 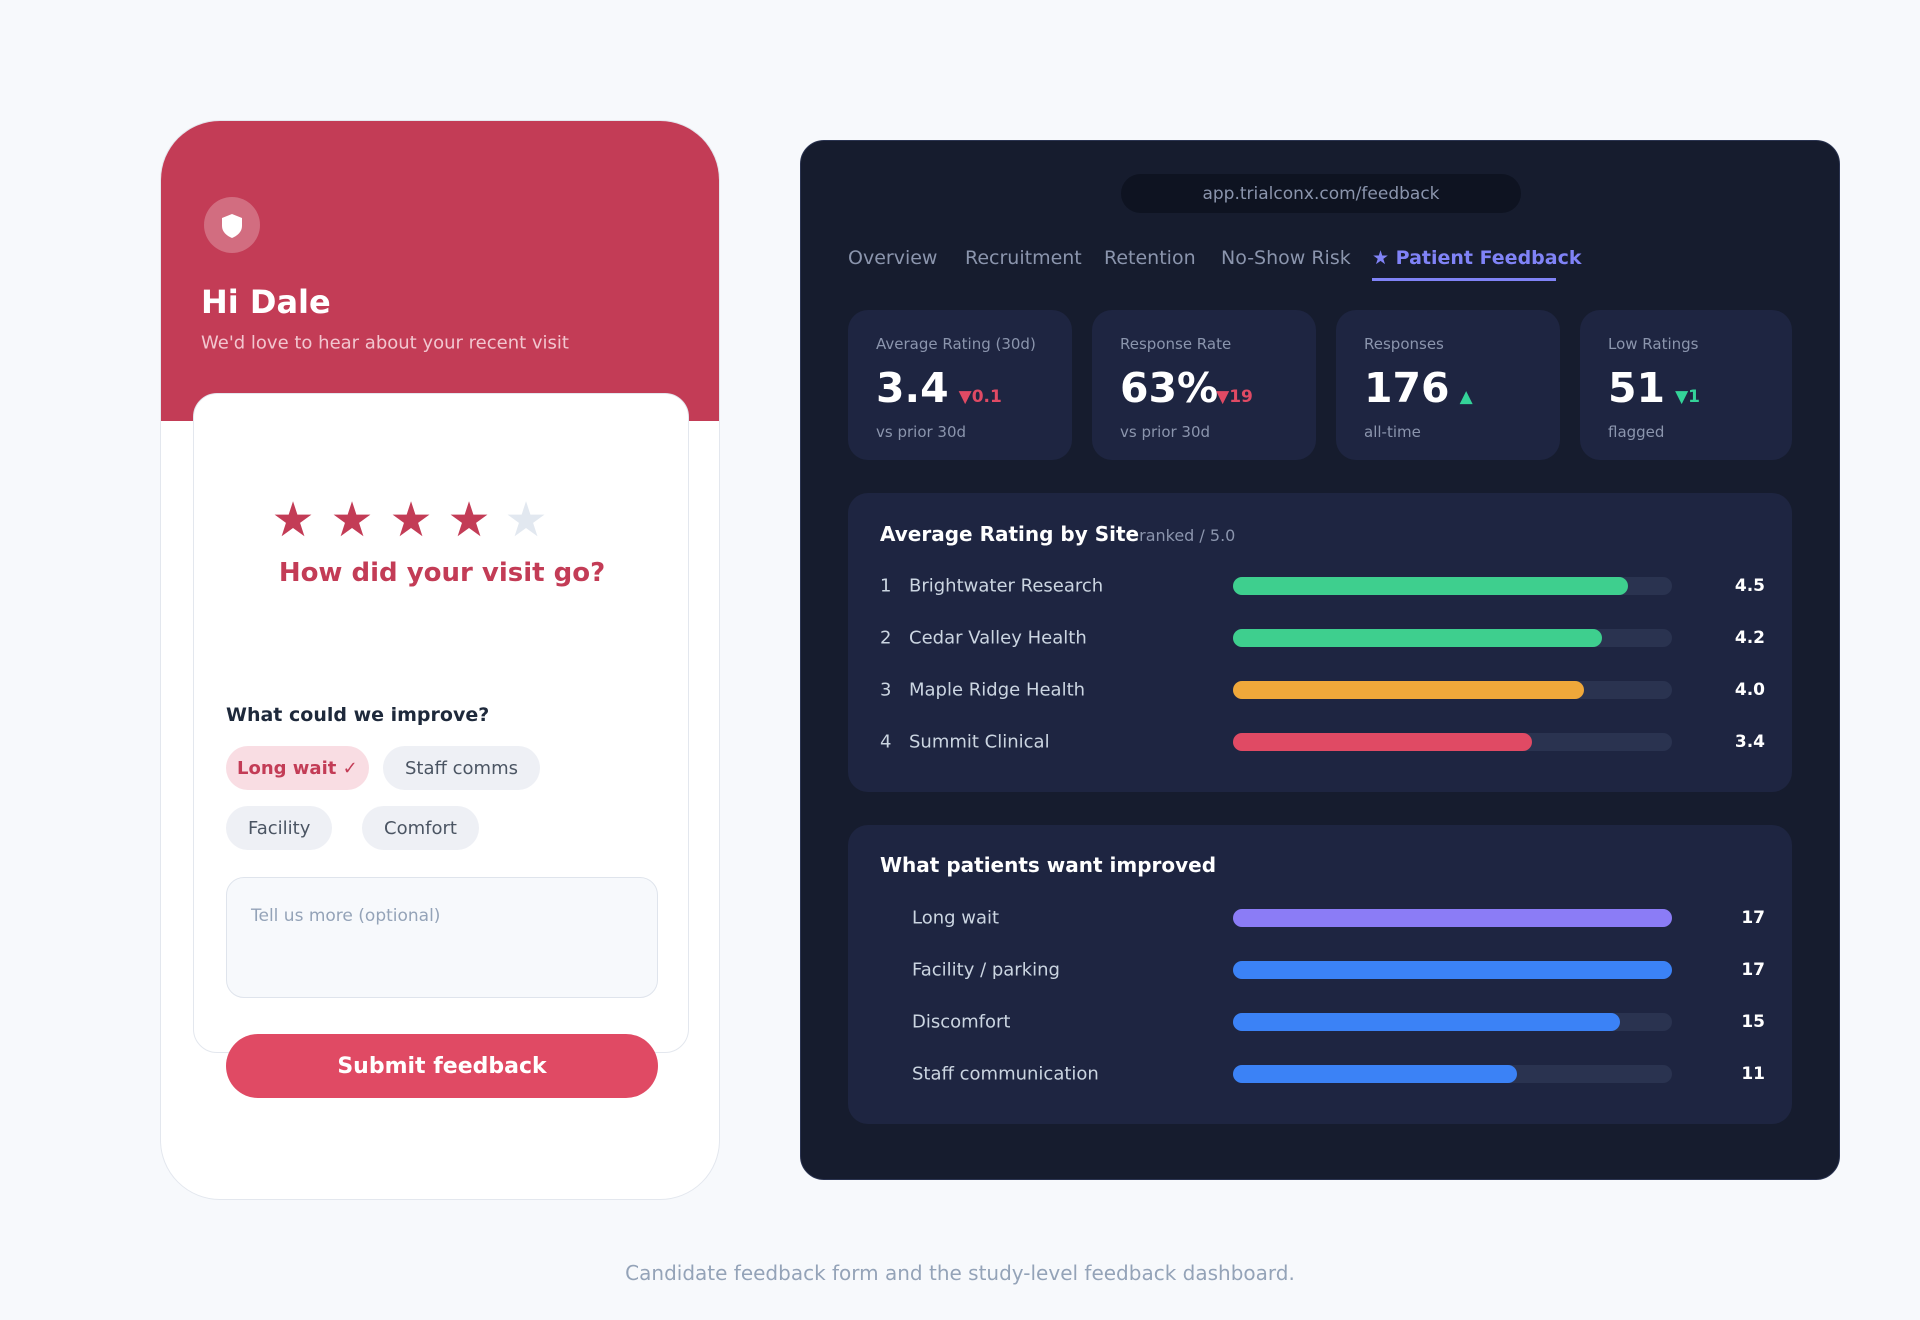 I want to click on tab: ★ Patient Feedback, so click(x=1477, y=258).